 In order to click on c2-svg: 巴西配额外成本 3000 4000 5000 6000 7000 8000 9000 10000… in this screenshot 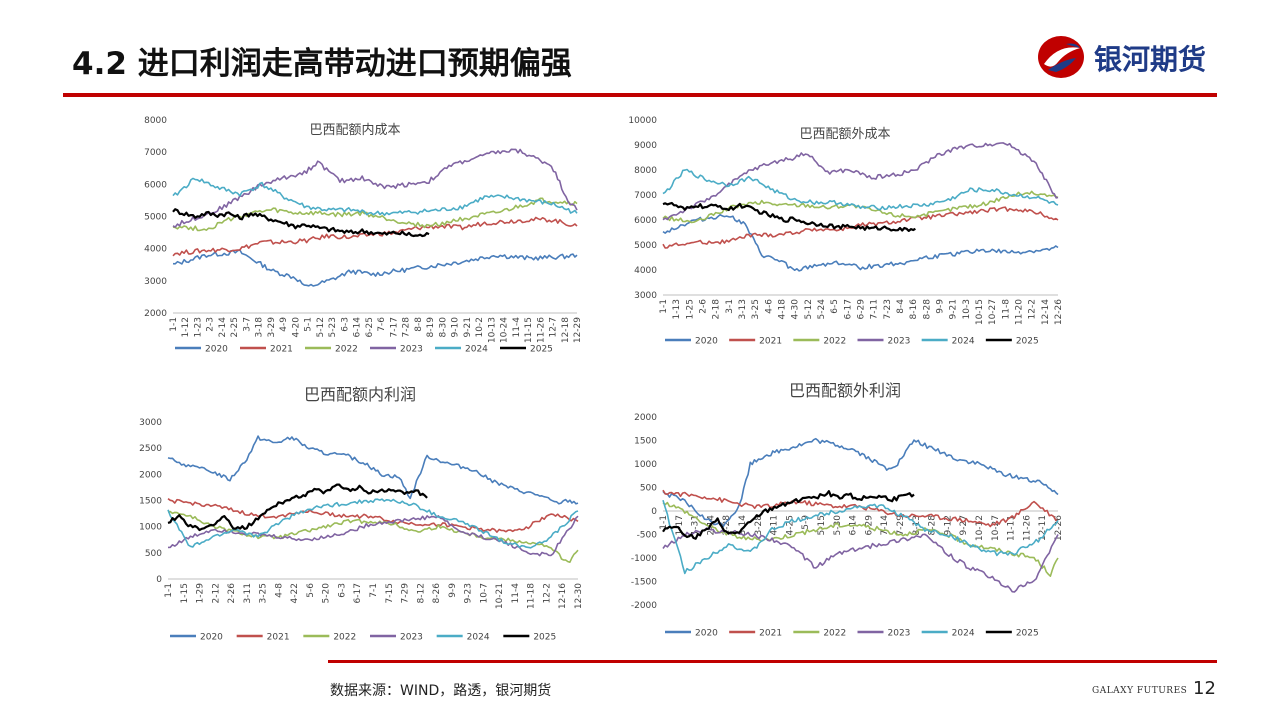, I will do `click(846, 231)`.